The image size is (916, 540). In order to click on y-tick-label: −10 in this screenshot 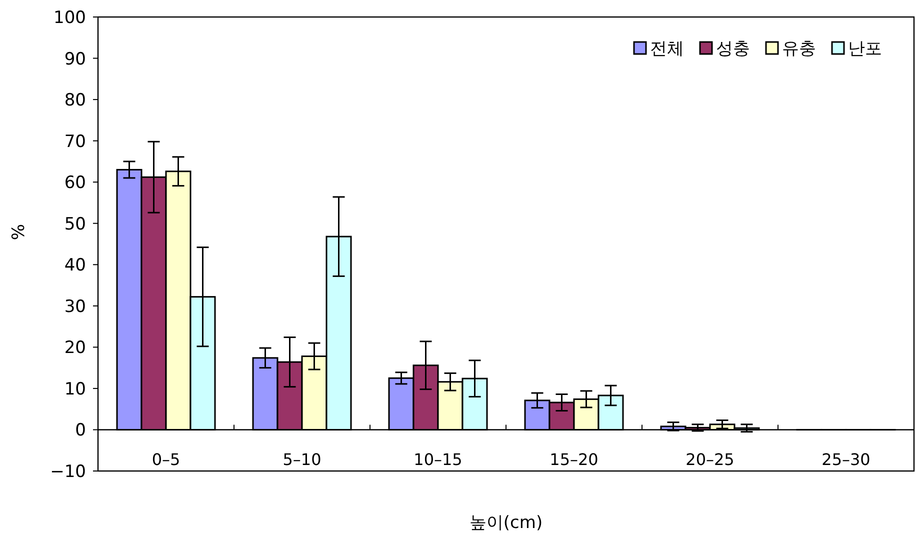, I will do `click(68, 472)`.